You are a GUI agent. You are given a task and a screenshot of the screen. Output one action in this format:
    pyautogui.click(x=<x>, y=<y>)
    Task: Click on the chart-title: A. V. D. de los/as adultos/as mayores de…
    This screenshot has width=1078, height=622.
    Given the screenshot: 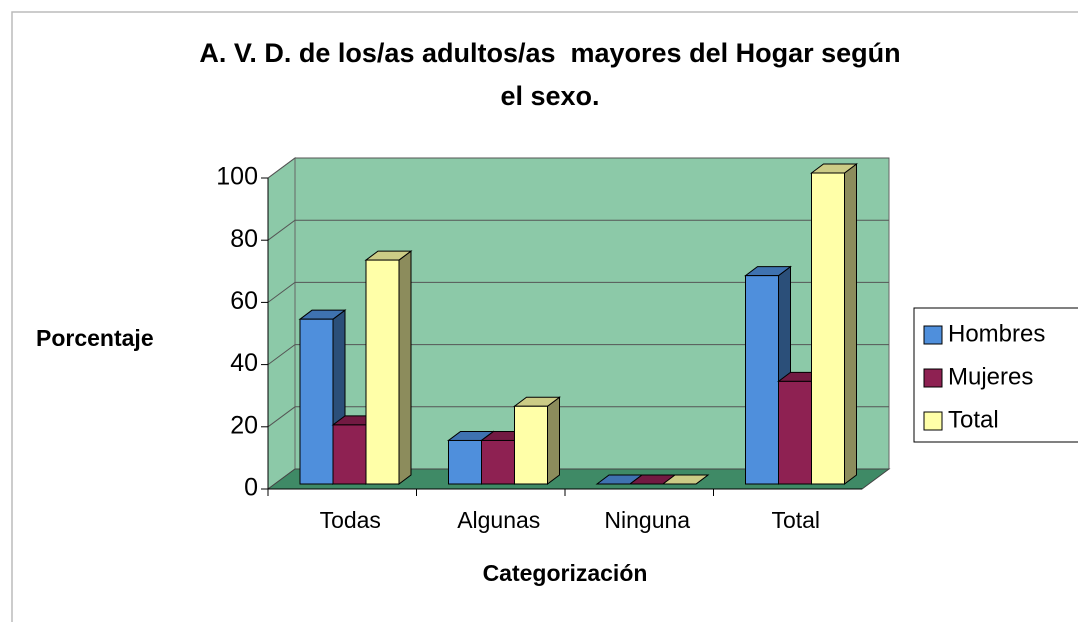 What is the action you would take?
    pyautogui.click(x=549, y=53)
    